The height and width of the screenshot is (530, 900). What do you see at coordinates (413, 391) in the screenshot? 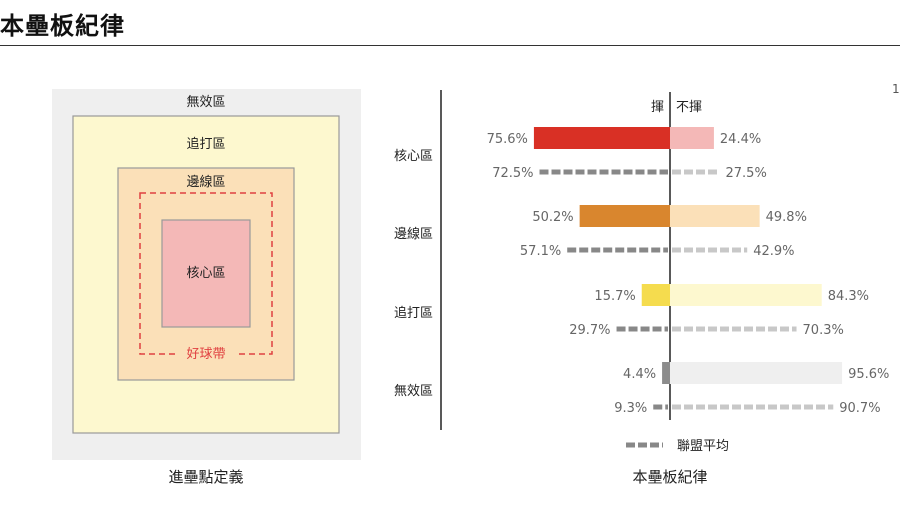
I see `category-label: 無效區` at bounding box center [413, 391].